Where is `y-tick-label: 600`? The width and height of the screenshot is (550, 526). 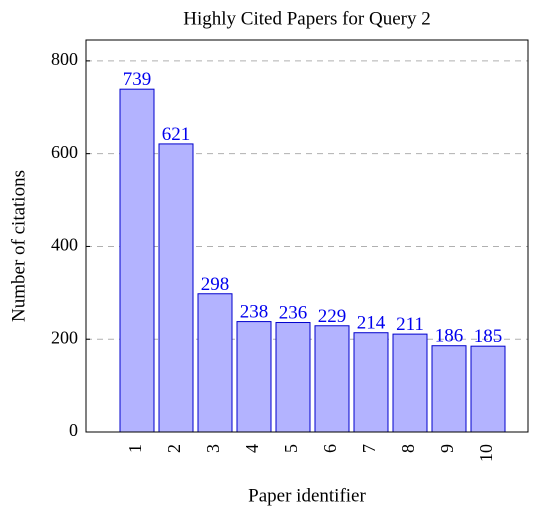 y-tick-label: 600 is located at coordinates (64, 152).